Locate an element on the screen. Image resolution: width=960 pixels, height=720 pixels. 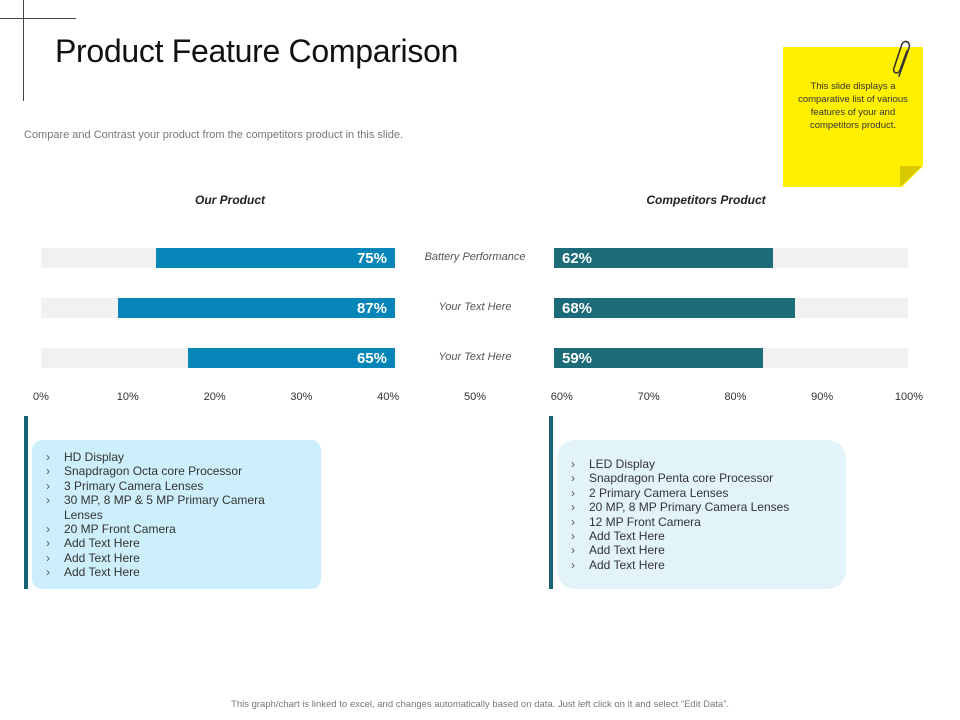
competitor-bar: 68% is located at coordinates (674, 308).